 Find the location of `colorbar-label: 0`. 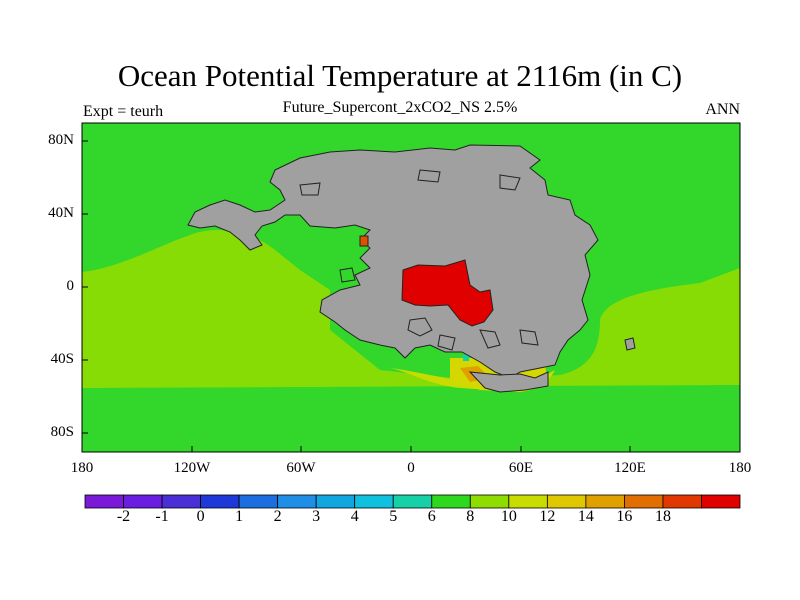

colorbar-label: 0 is located at coordinates (200, 516).